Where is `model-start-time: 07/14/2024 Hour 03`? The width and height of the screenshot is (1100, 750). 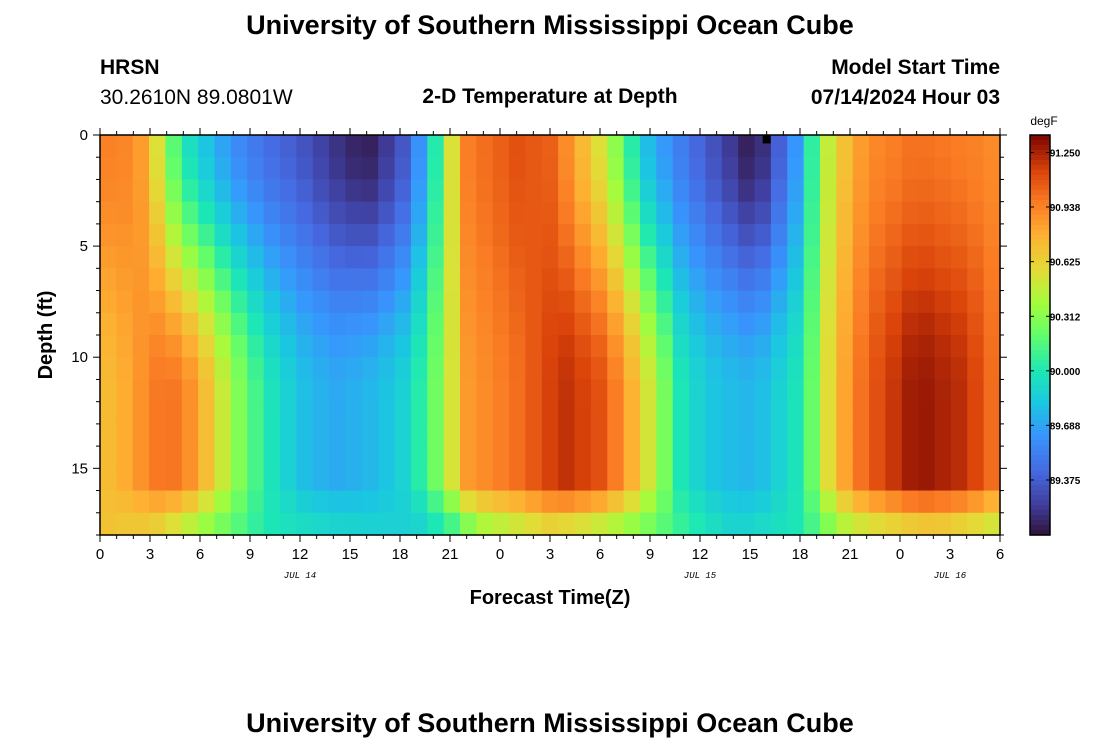
model-start-time: 07/14/2024 Hour 03 is located at coordinates (905, 97).